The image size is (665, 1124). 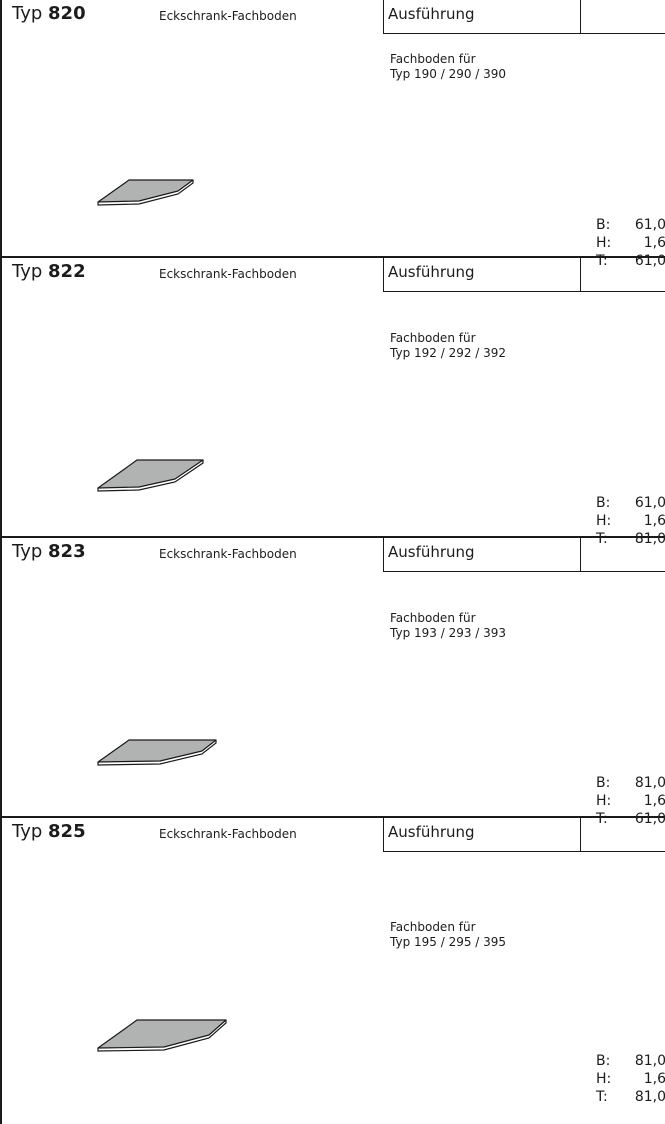 I want to click on description: Fachboden für Typ 193 / 293 / 393, so click(x=448, y=626).